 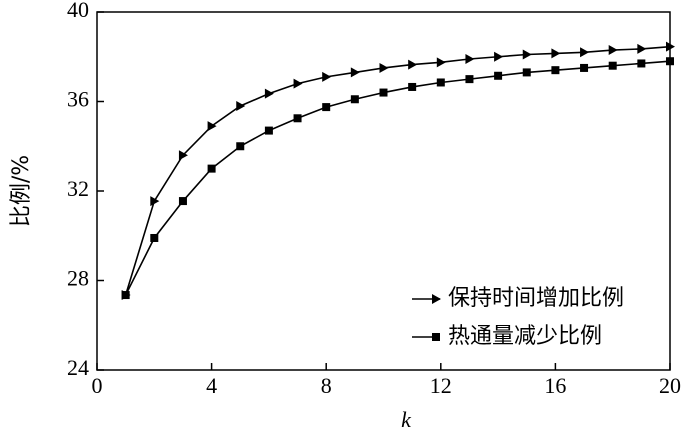 I want to click on x-tick-label: 8, so click(x=326, y=385).